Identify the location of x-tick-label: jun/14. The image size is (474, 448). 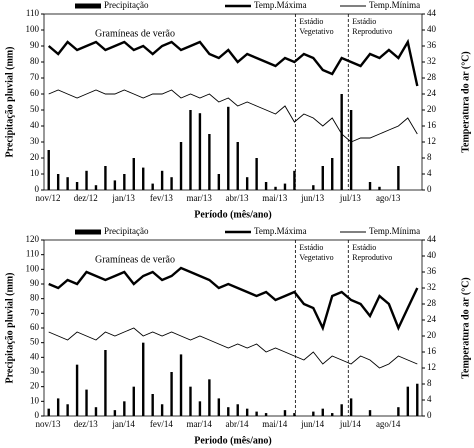
(312, 424).